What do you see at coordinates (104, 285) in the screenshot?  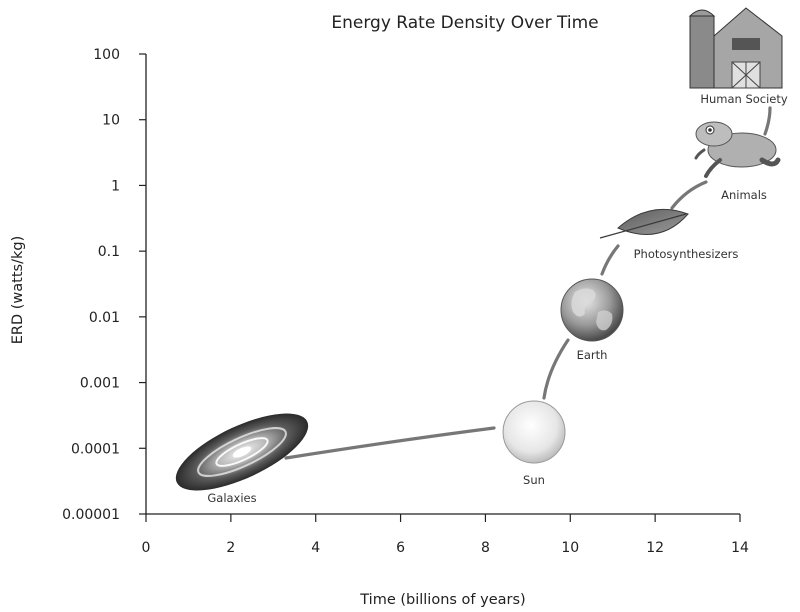 I see `y-axis-ticks: 0.00001 0.0001 0.001 0.01 0.1 1 10 100` at bounding box center [104, 285].